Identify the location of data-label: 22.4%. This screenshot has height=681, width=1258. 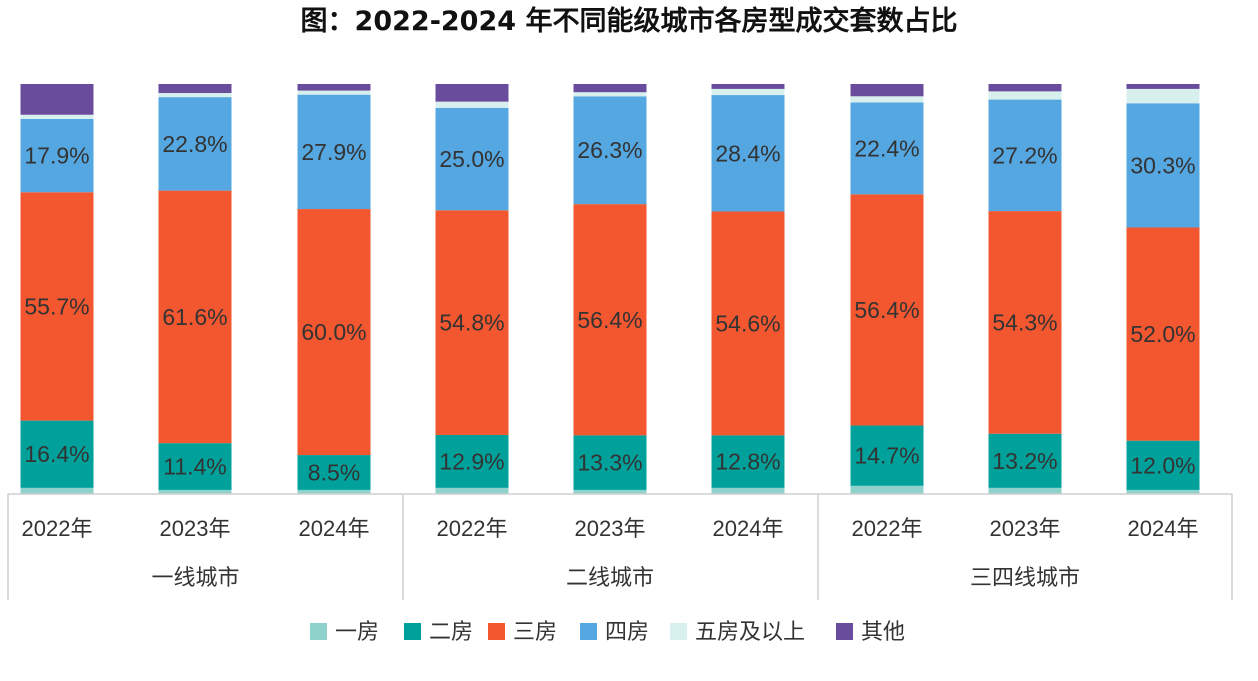
(886, 148).